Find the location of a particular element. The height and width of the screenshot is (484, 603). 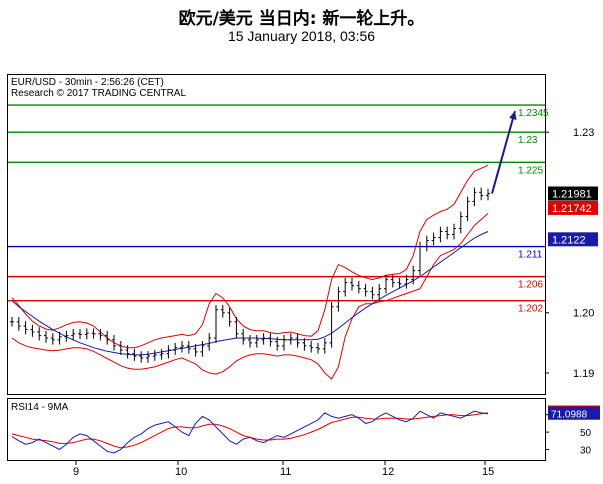

price-axis-label: 1.20 is located at coordinates (583, 314).